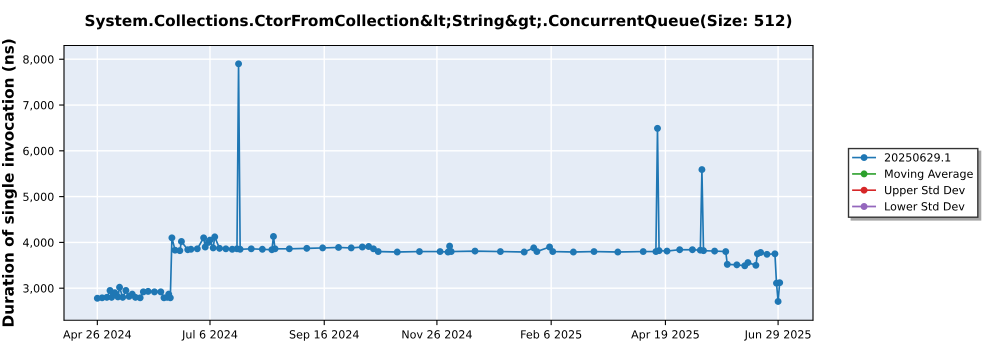  What do you see at coordinates (38, 289) in the screenshot?
I see `y-tick-label: 3,000` at bounding box center [38, 289].